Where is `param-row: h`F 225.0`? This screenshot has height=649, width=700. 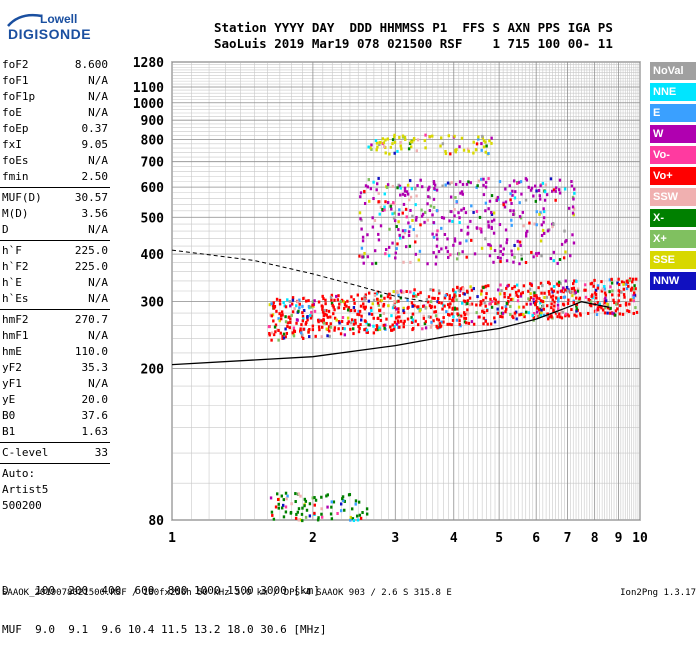
param-row: h`F 225.0 is located at coordinates (55, 251).